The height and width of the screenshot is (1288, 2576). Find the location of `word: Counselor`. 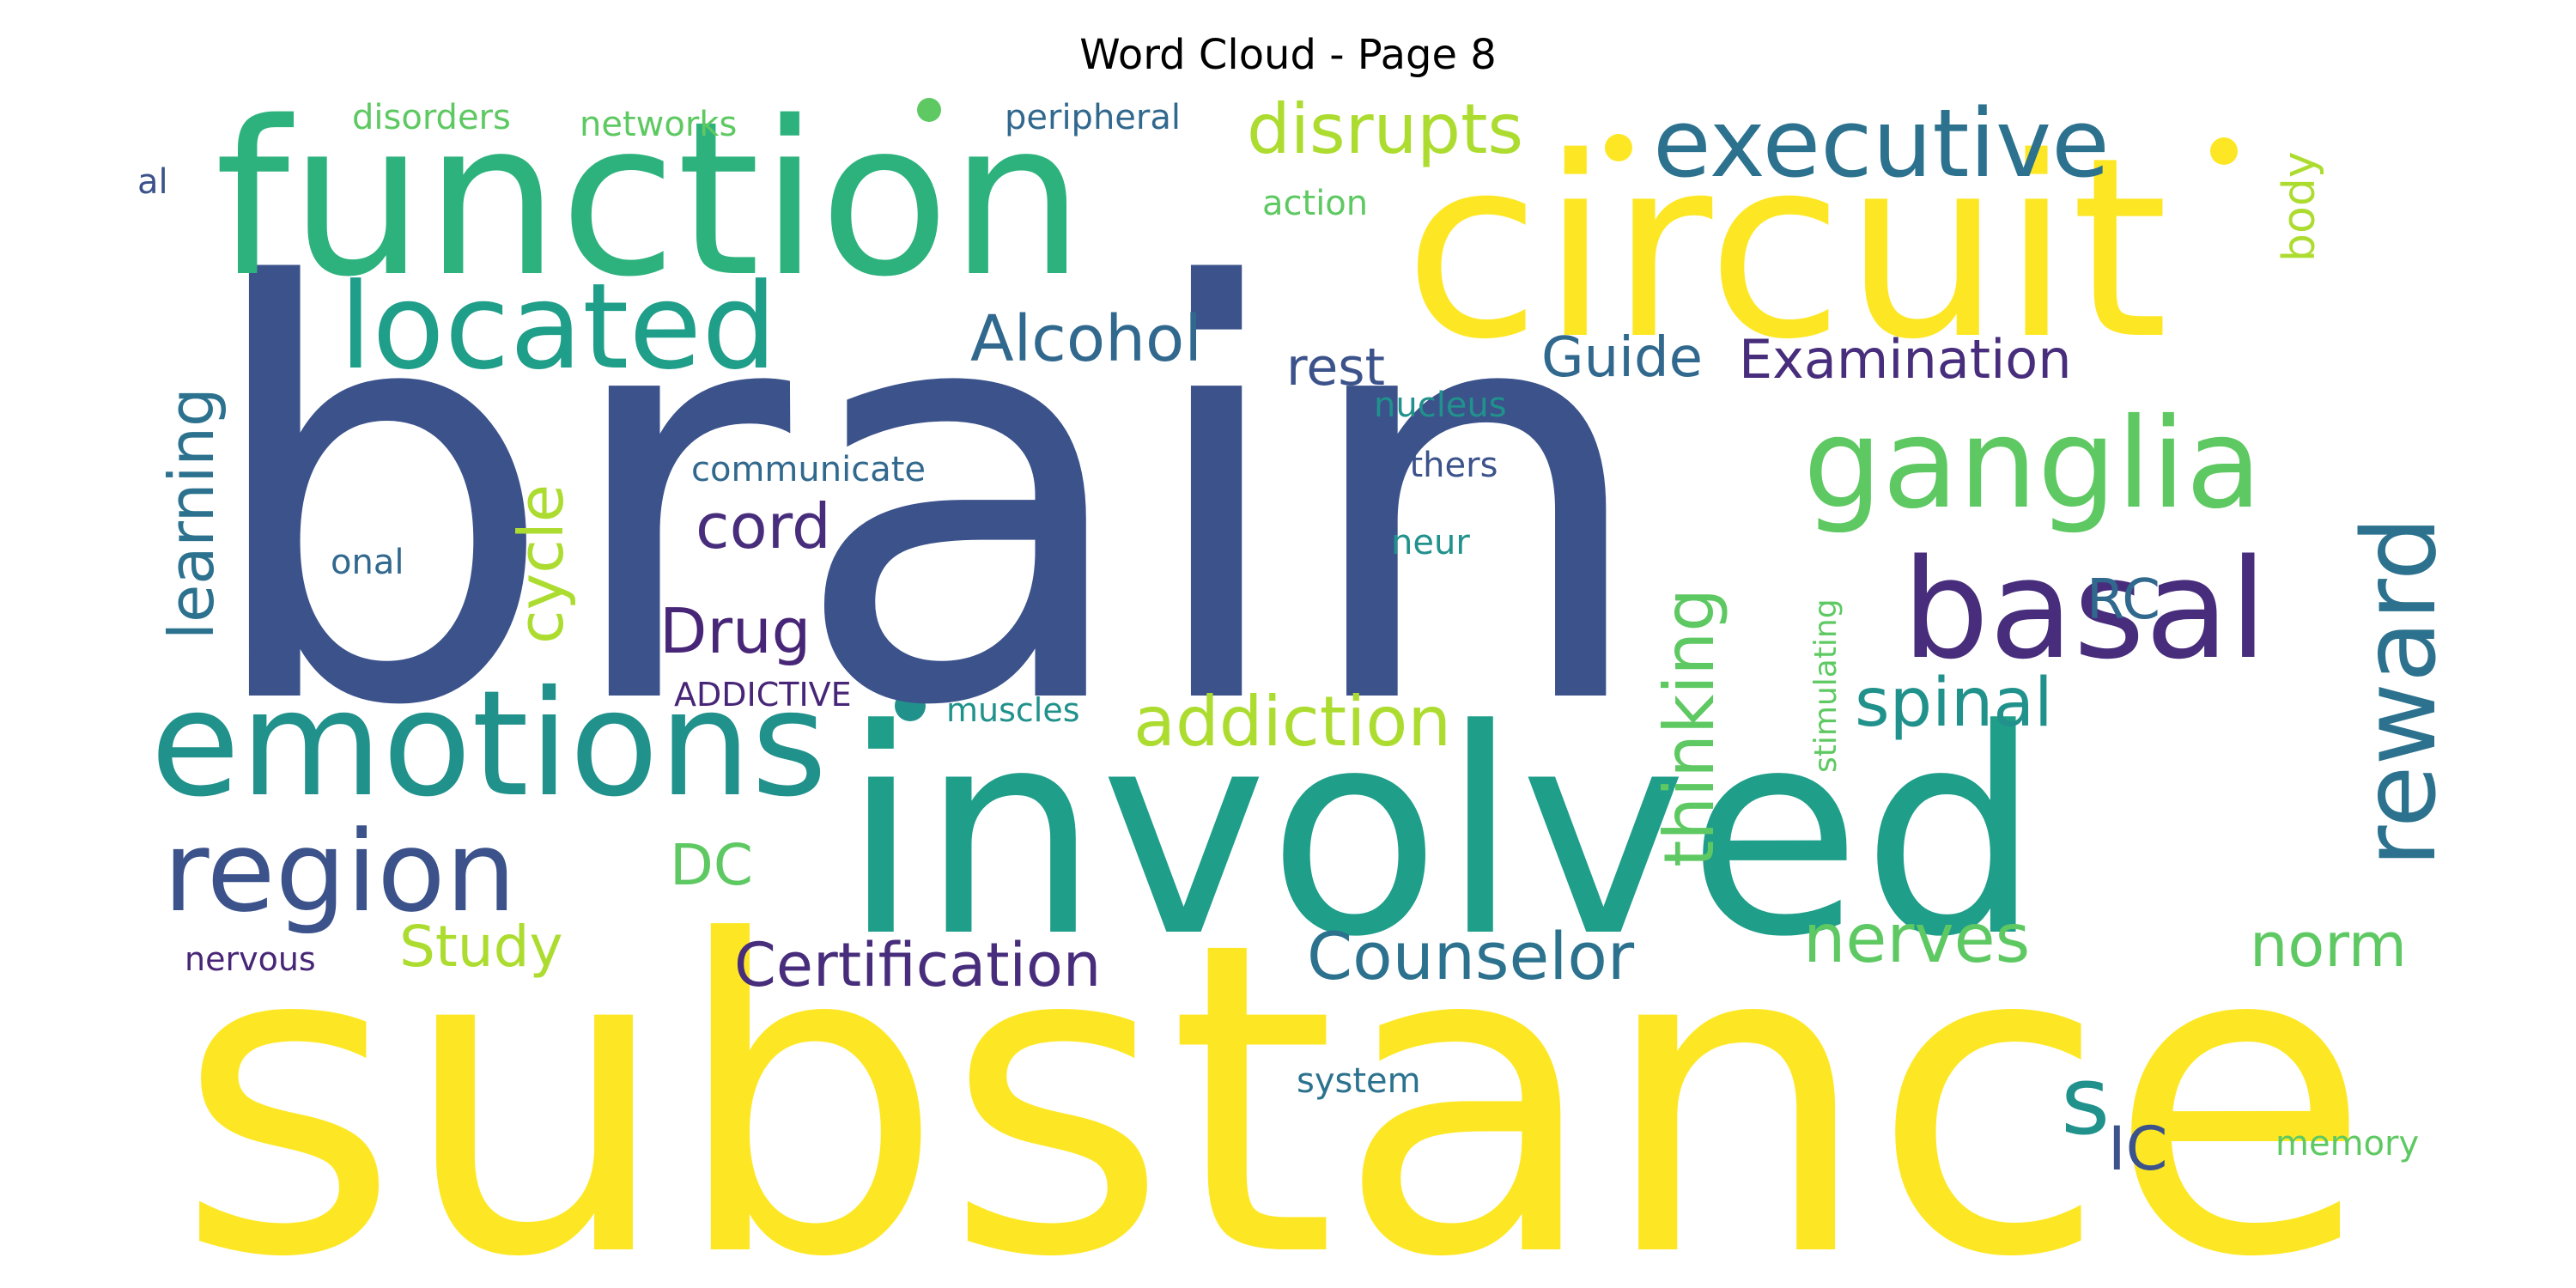

word: Counselor is located at coordinates (1471, 956).